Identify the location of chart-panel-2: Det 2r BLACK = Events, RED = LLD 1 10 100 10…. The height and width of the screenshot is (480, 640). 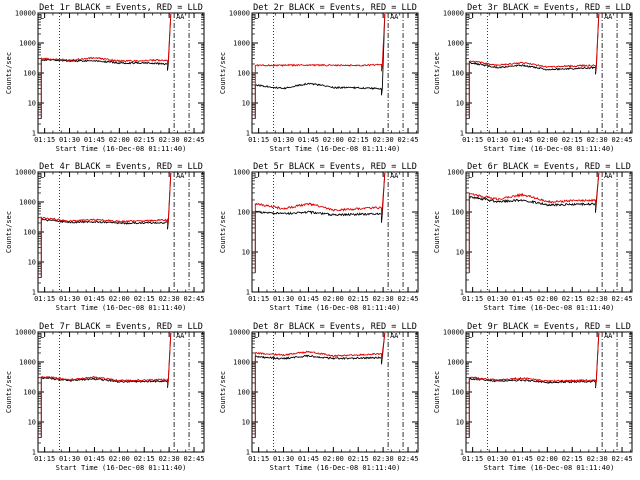
(319, 78).